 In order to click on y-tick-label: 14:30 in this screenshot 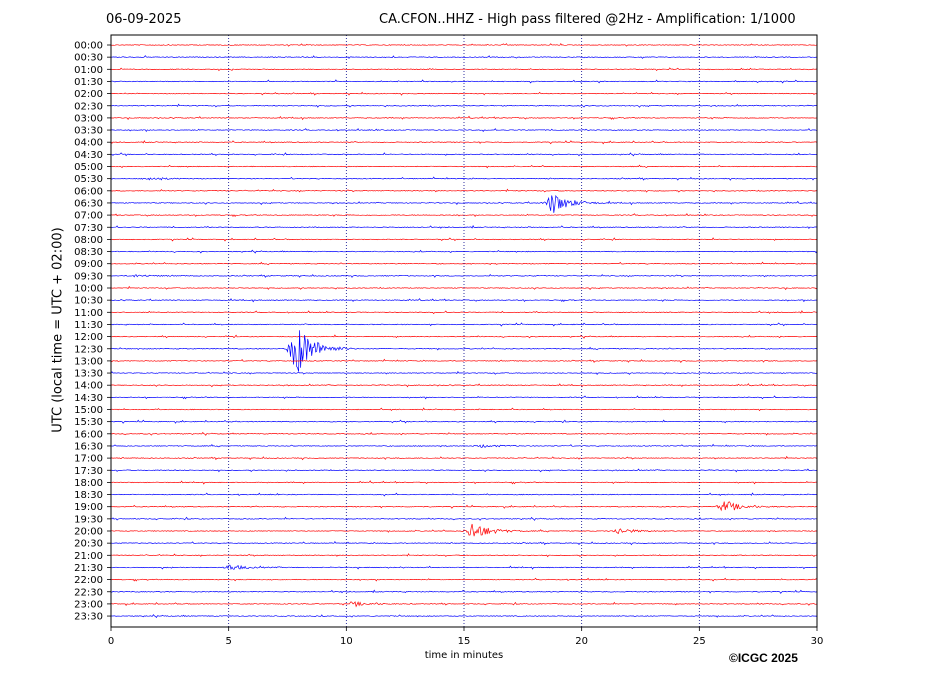, I will do `click(88, 398)`.